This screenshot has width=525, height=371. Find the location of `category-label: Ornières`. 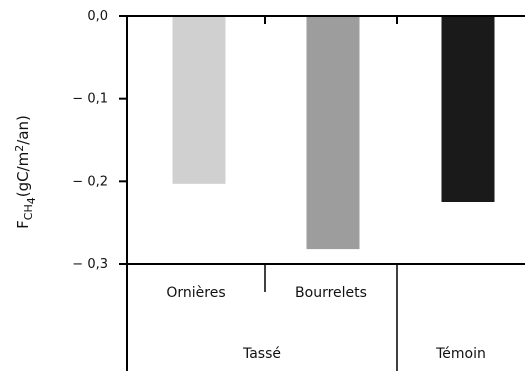

category-label: Ornières is located at coordinates (195, 293).